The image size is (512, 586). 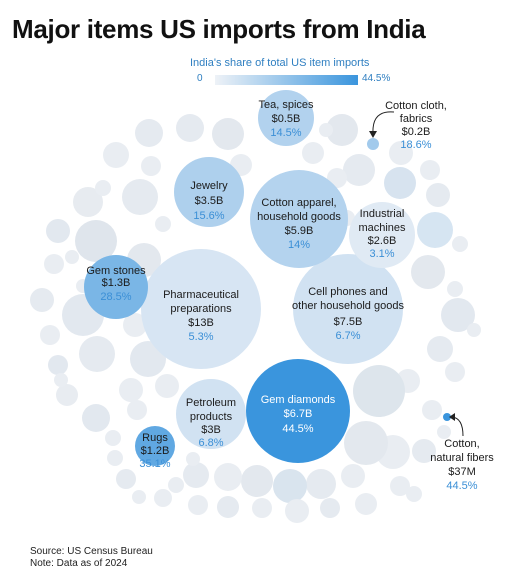 I want to click on bubble-9-share: 35.1%, so click(x=154, y=464).